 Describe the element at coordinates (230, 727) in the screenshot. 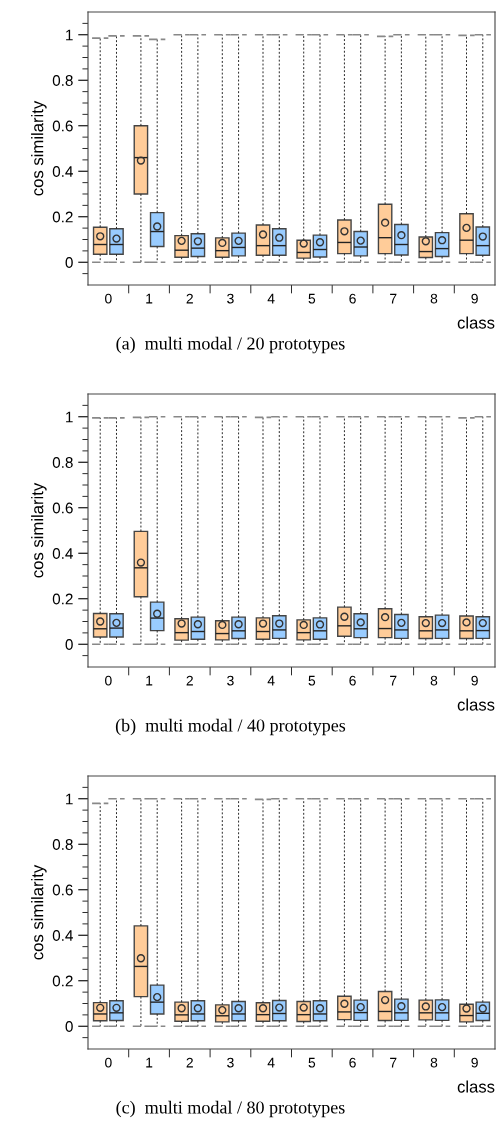

I see `text: (b) multi modal / 40 prototypes` at that location.